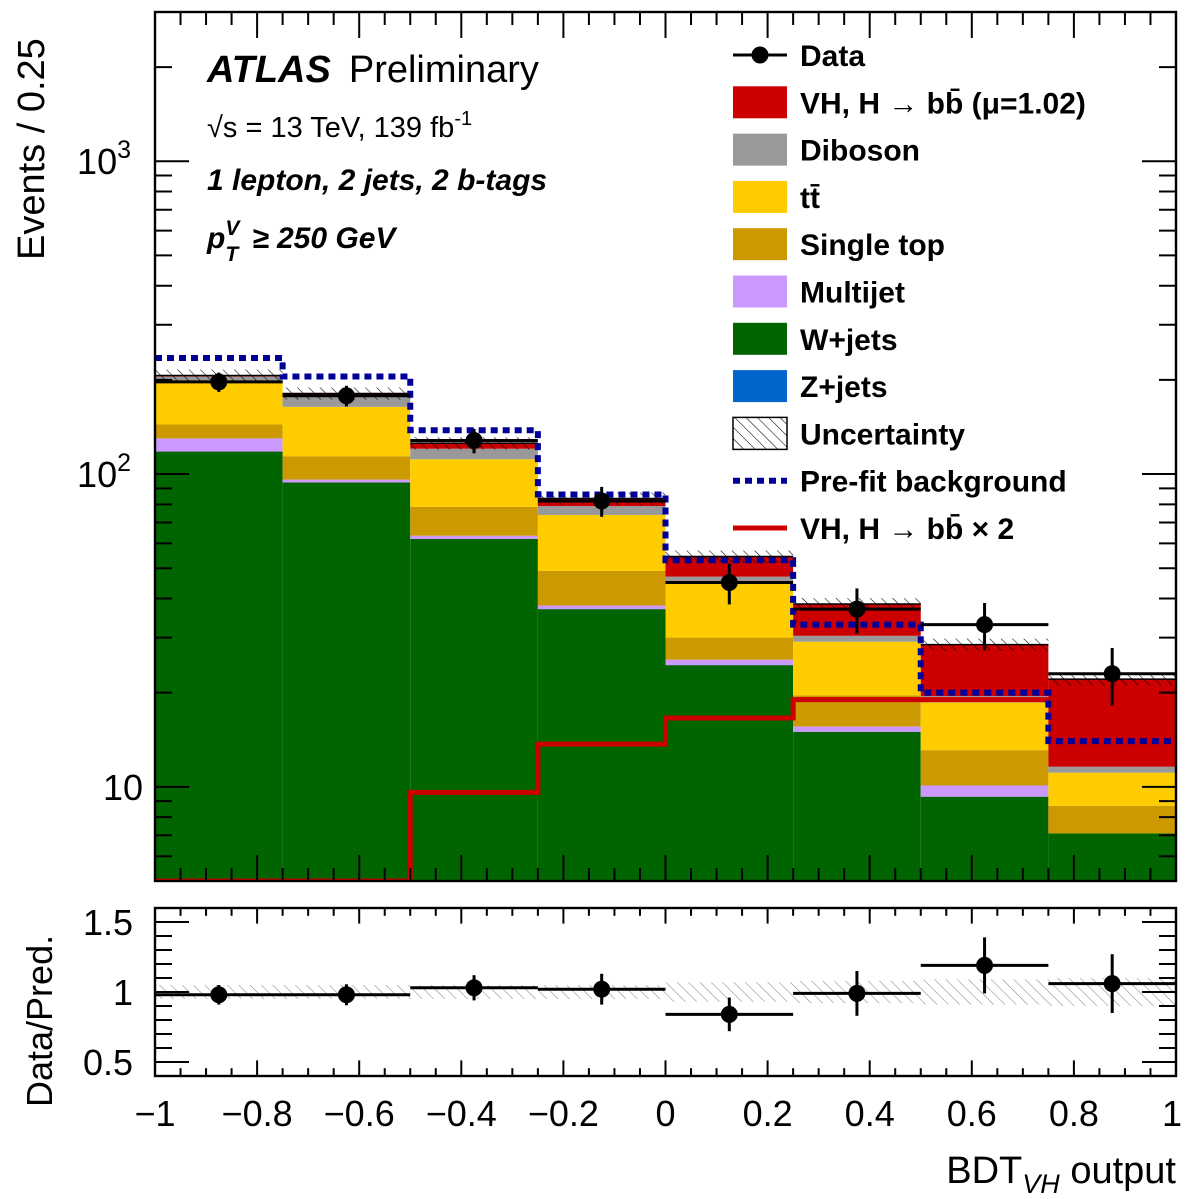  What do you see at coordinates (799, 56) in the screenshot?
I see `legend-item-data: Data` at bounding box center [799, 56].